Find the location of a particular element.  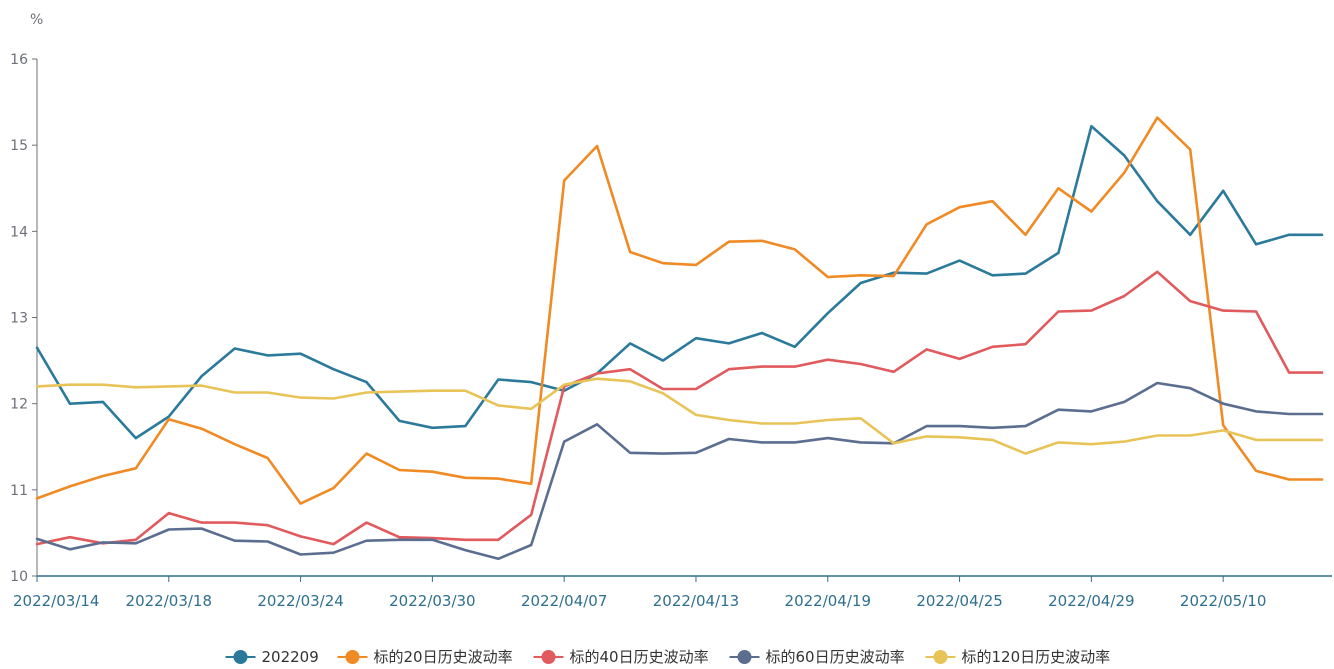

x-tick-label: 2022/04/25 is located at coordinates (959, 601).